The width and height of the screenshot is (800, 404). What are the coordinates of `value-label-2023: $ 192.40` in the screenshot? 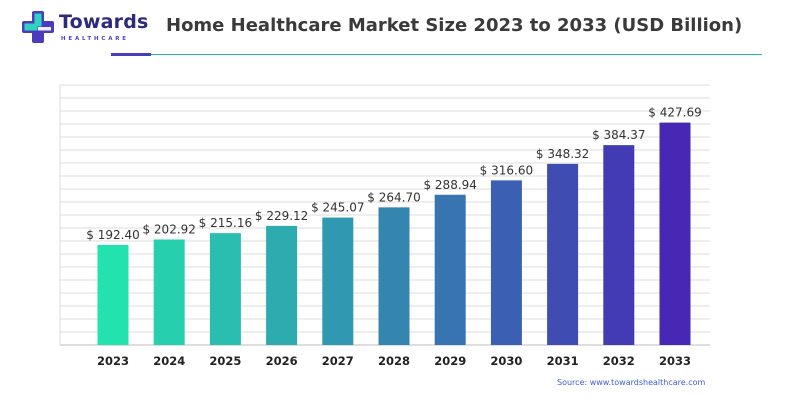 It's located at (112, 235).